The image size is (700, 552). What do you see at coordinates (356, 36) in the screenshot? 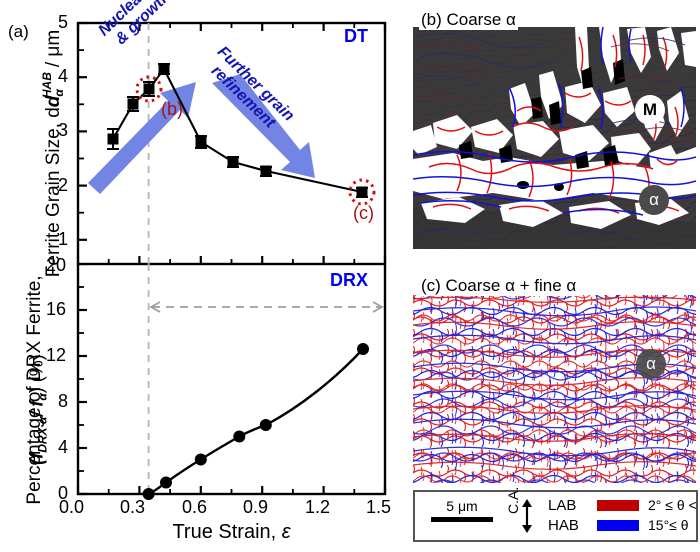
I see `region-label-dt: DT` at bounding box center [356, 36].